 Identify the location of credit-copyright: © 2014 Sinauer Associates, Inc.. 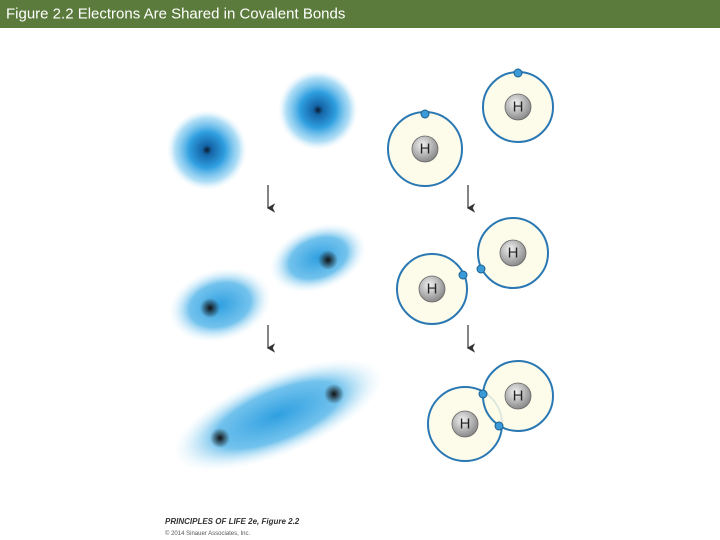
(207, 533).